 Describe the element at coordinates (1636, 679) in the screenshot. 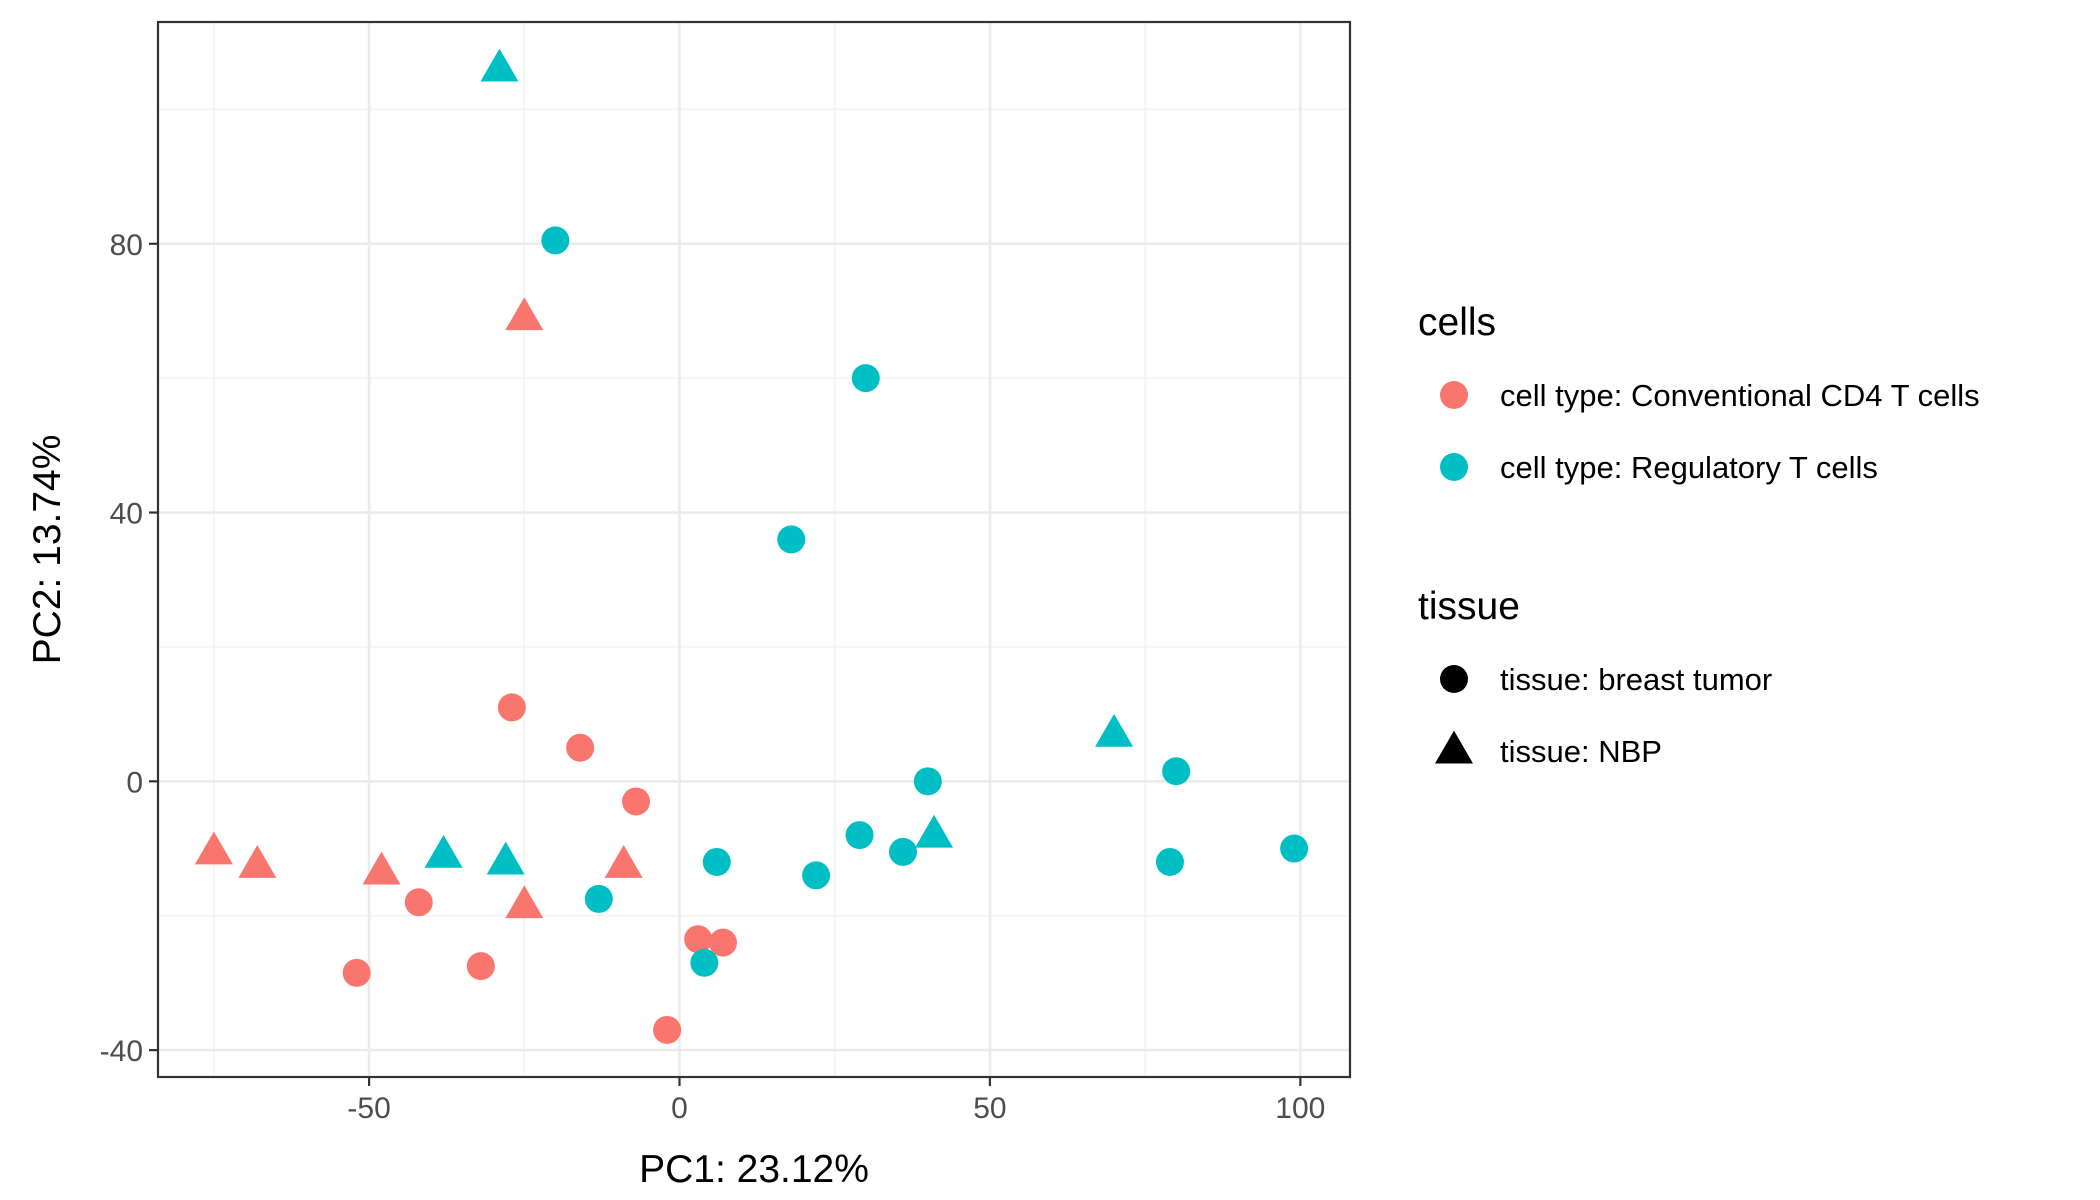

I see `legend-label-tumor: tissue: breast tumor` at that location.